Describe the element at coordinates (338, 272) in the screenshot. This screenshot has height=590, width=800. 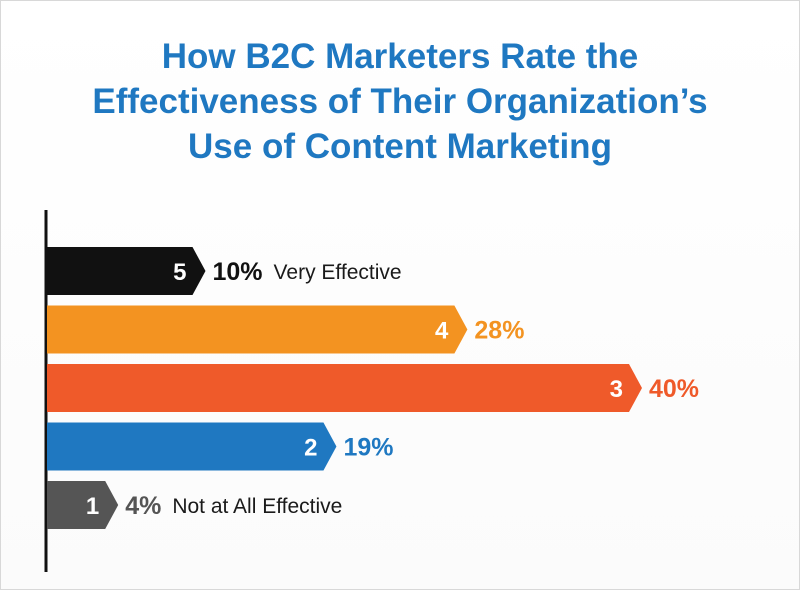
I see `bar-description-label: Very Effective` at that location.